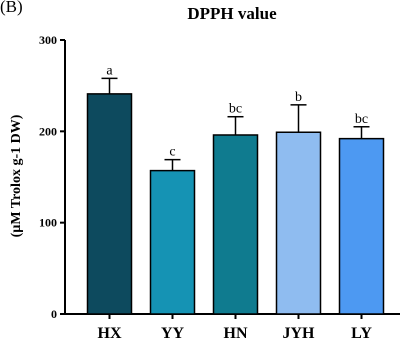 The image size is (403, 349). I want to click on y-tick-label: 100, so click(48, 223).